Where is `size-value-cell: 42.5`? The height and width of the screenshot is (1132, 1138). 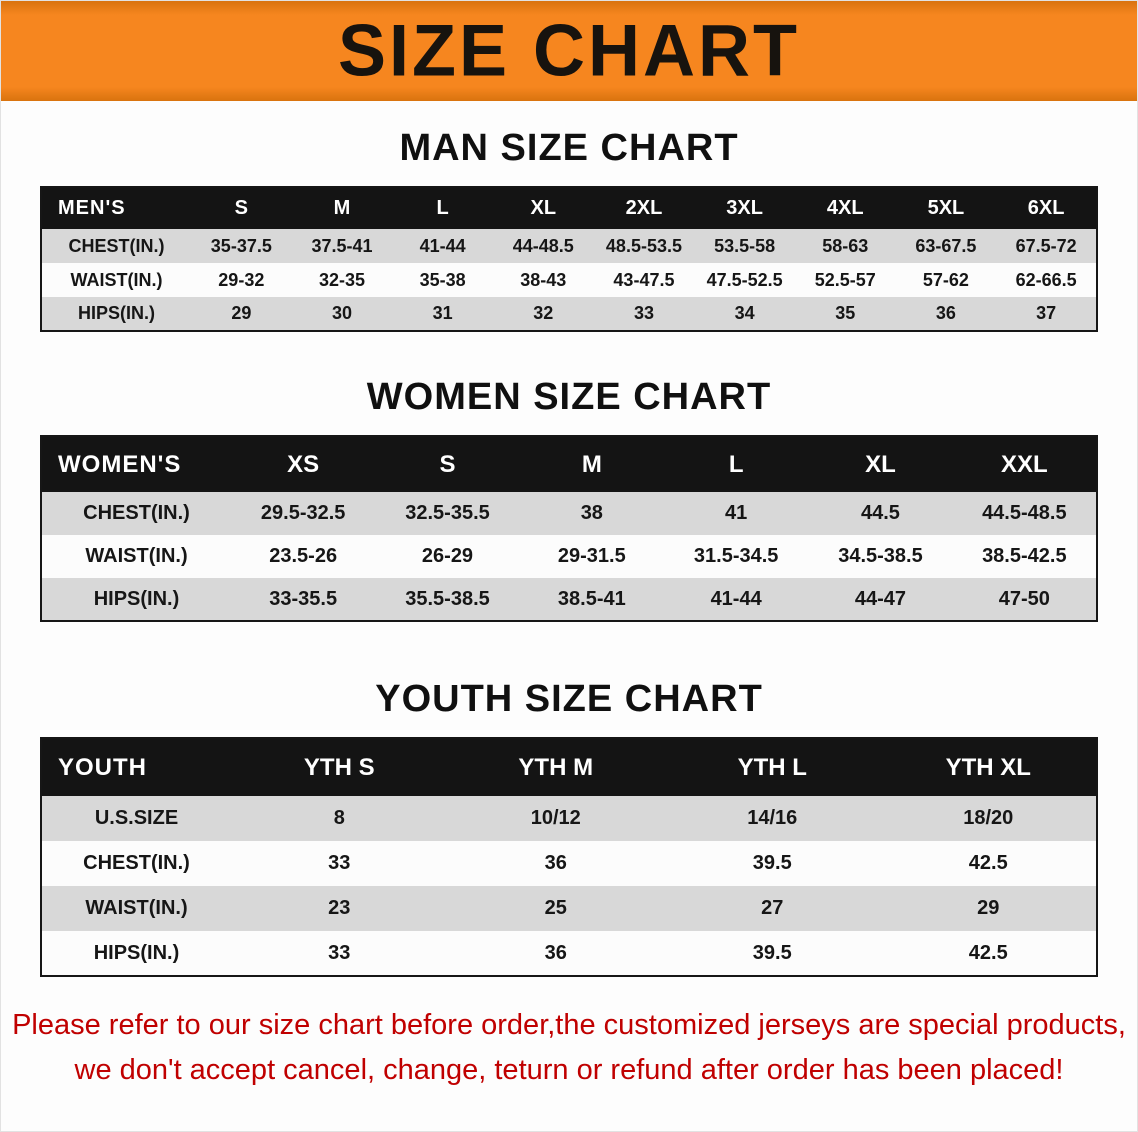
size-value-cell: 42.5 is located at coordinates (988, 863).